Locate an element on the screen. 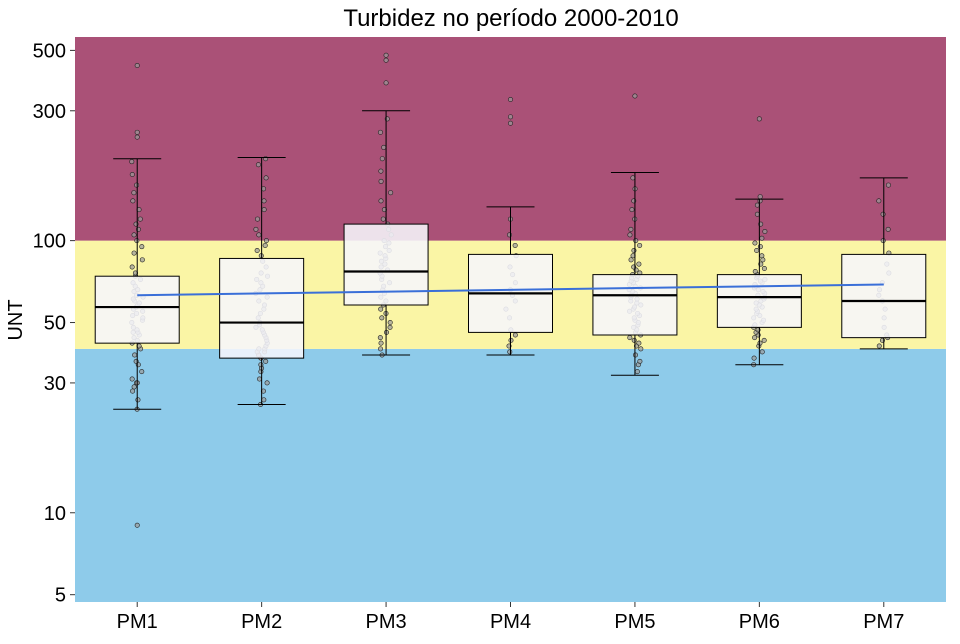 This screenshot has width=960, height=644. y-tick-label: 100 is located at coordinates (49, 242).